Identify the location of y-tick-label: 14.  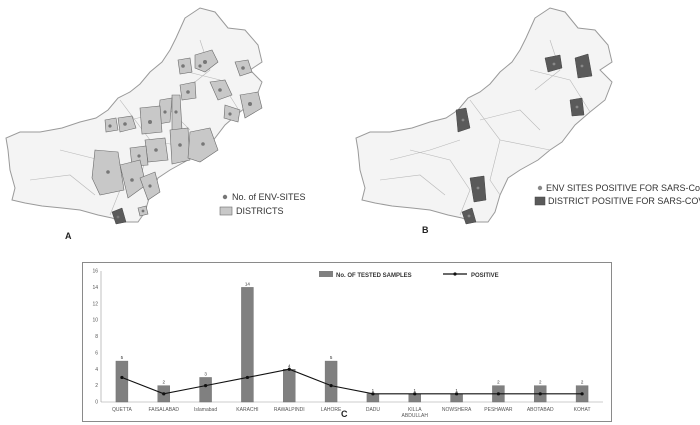
(95, 288).